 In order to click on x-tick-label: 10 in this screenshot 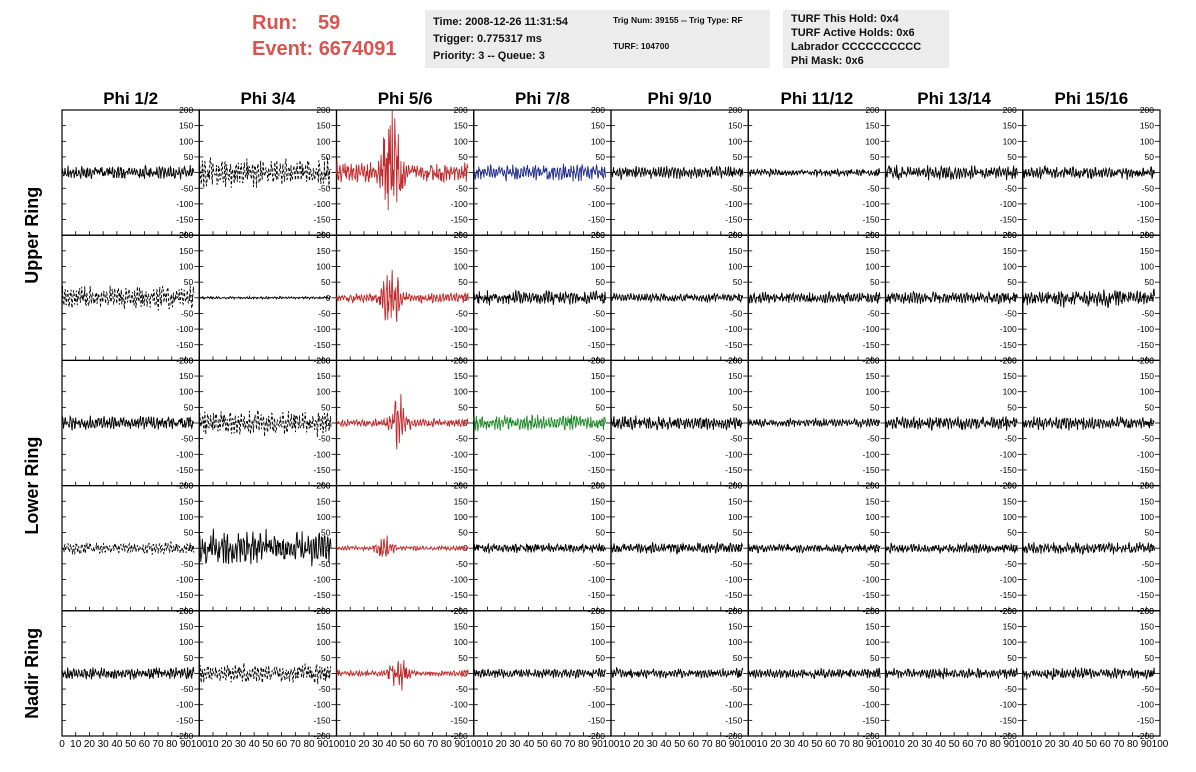, I will do `click(762, 744)`.